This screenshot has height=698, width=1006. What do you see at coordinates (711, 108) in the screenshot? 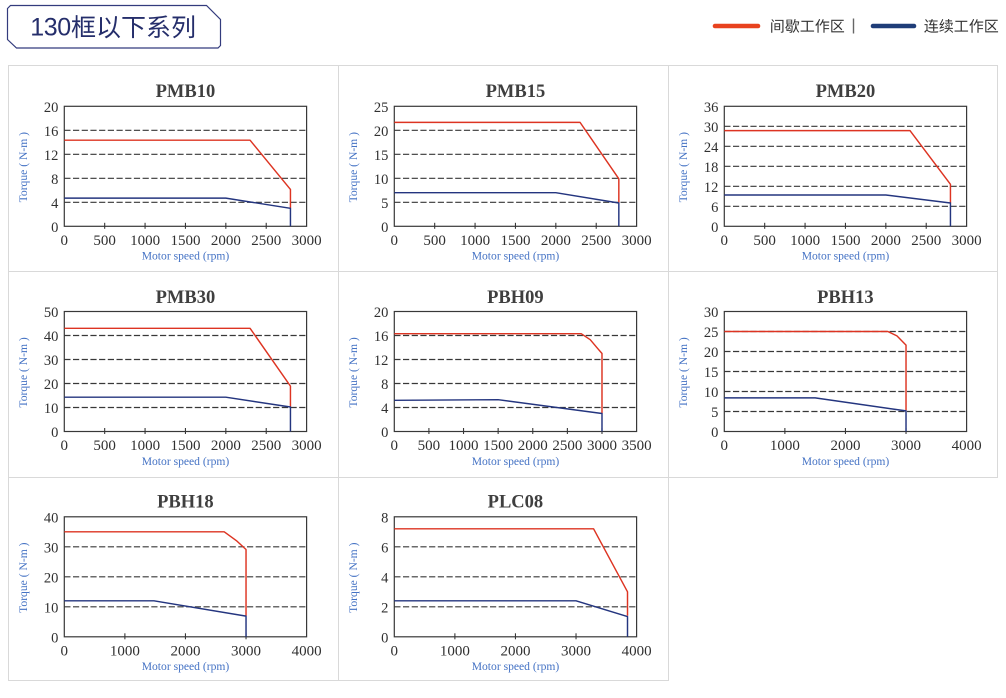
I see `svg-text: 36` at bounding box center [711, 108].